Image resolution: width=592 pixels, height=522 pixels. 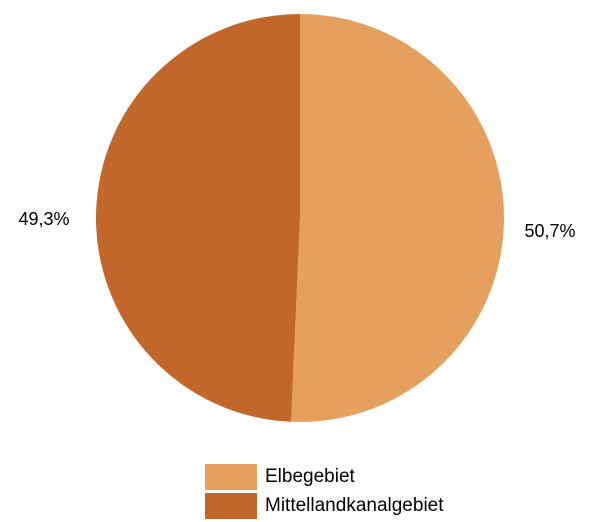 I want to click on legend-label-elbegebiet: Elbegebiet, so click(x=310, y=476).